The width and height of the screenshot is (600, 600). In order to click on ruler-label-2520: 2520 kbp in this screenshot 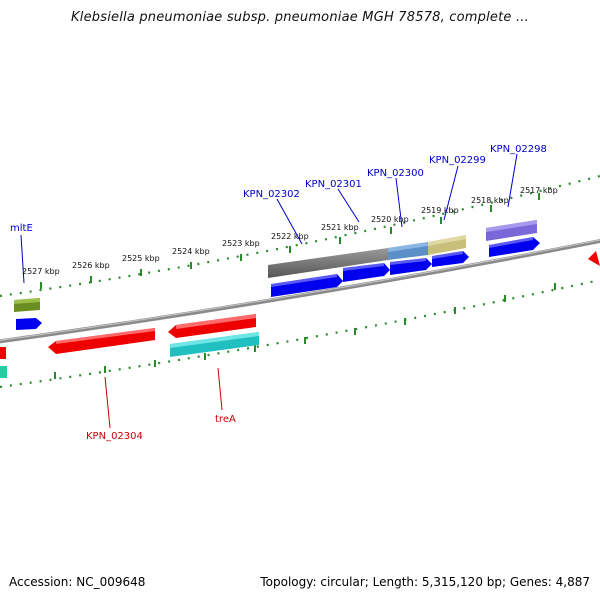, I will do `click(390, 219)`.